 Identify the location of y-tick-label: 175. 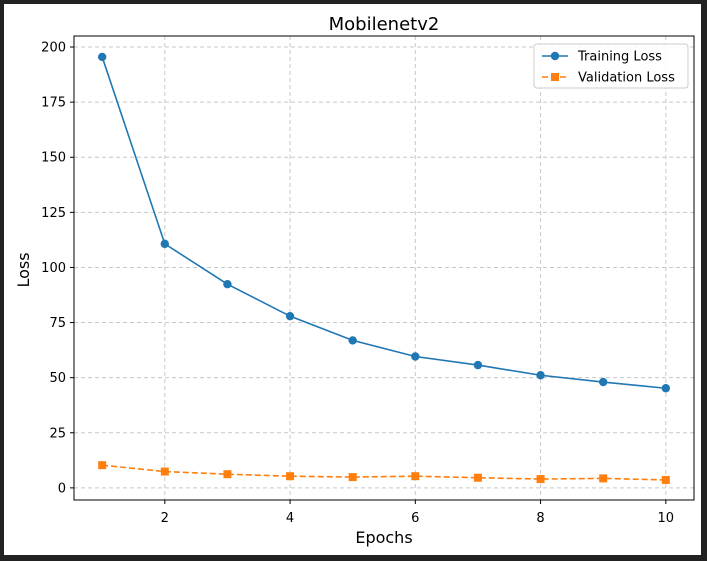
(53, 103).